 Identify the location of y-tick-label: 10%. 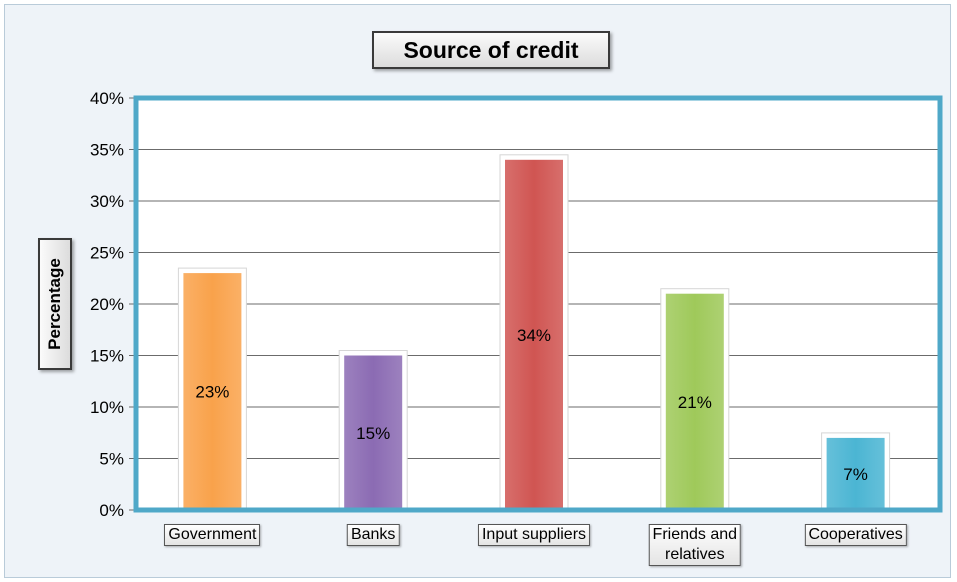
(107, 407).